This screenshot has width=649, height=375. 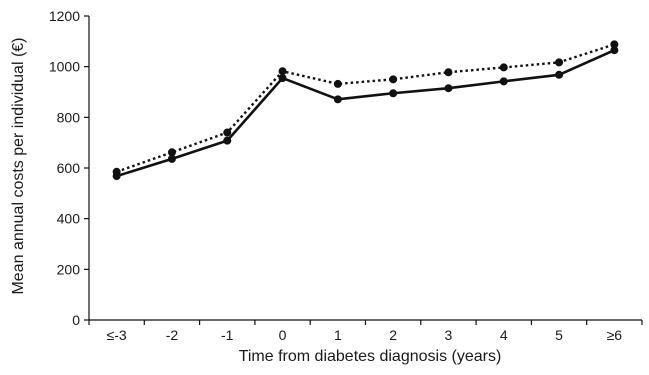 What do you see at coordinates (18, 165) in the screenshot?
I see `y-axis-title: Mean annual costs per individual (€)` at bounding box center [18, 165].